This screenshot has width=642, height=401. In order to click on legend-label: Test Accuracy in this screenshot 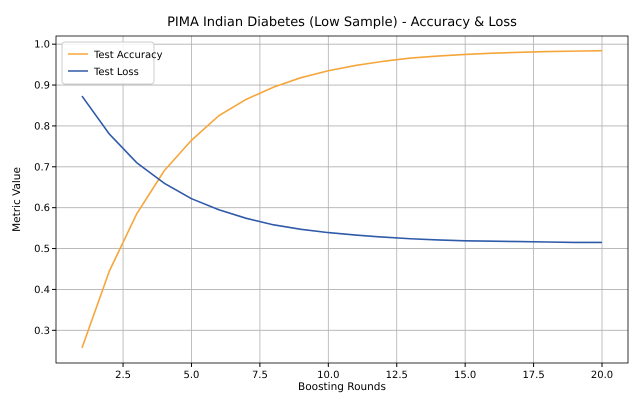, I will do `click(128, 55)`.